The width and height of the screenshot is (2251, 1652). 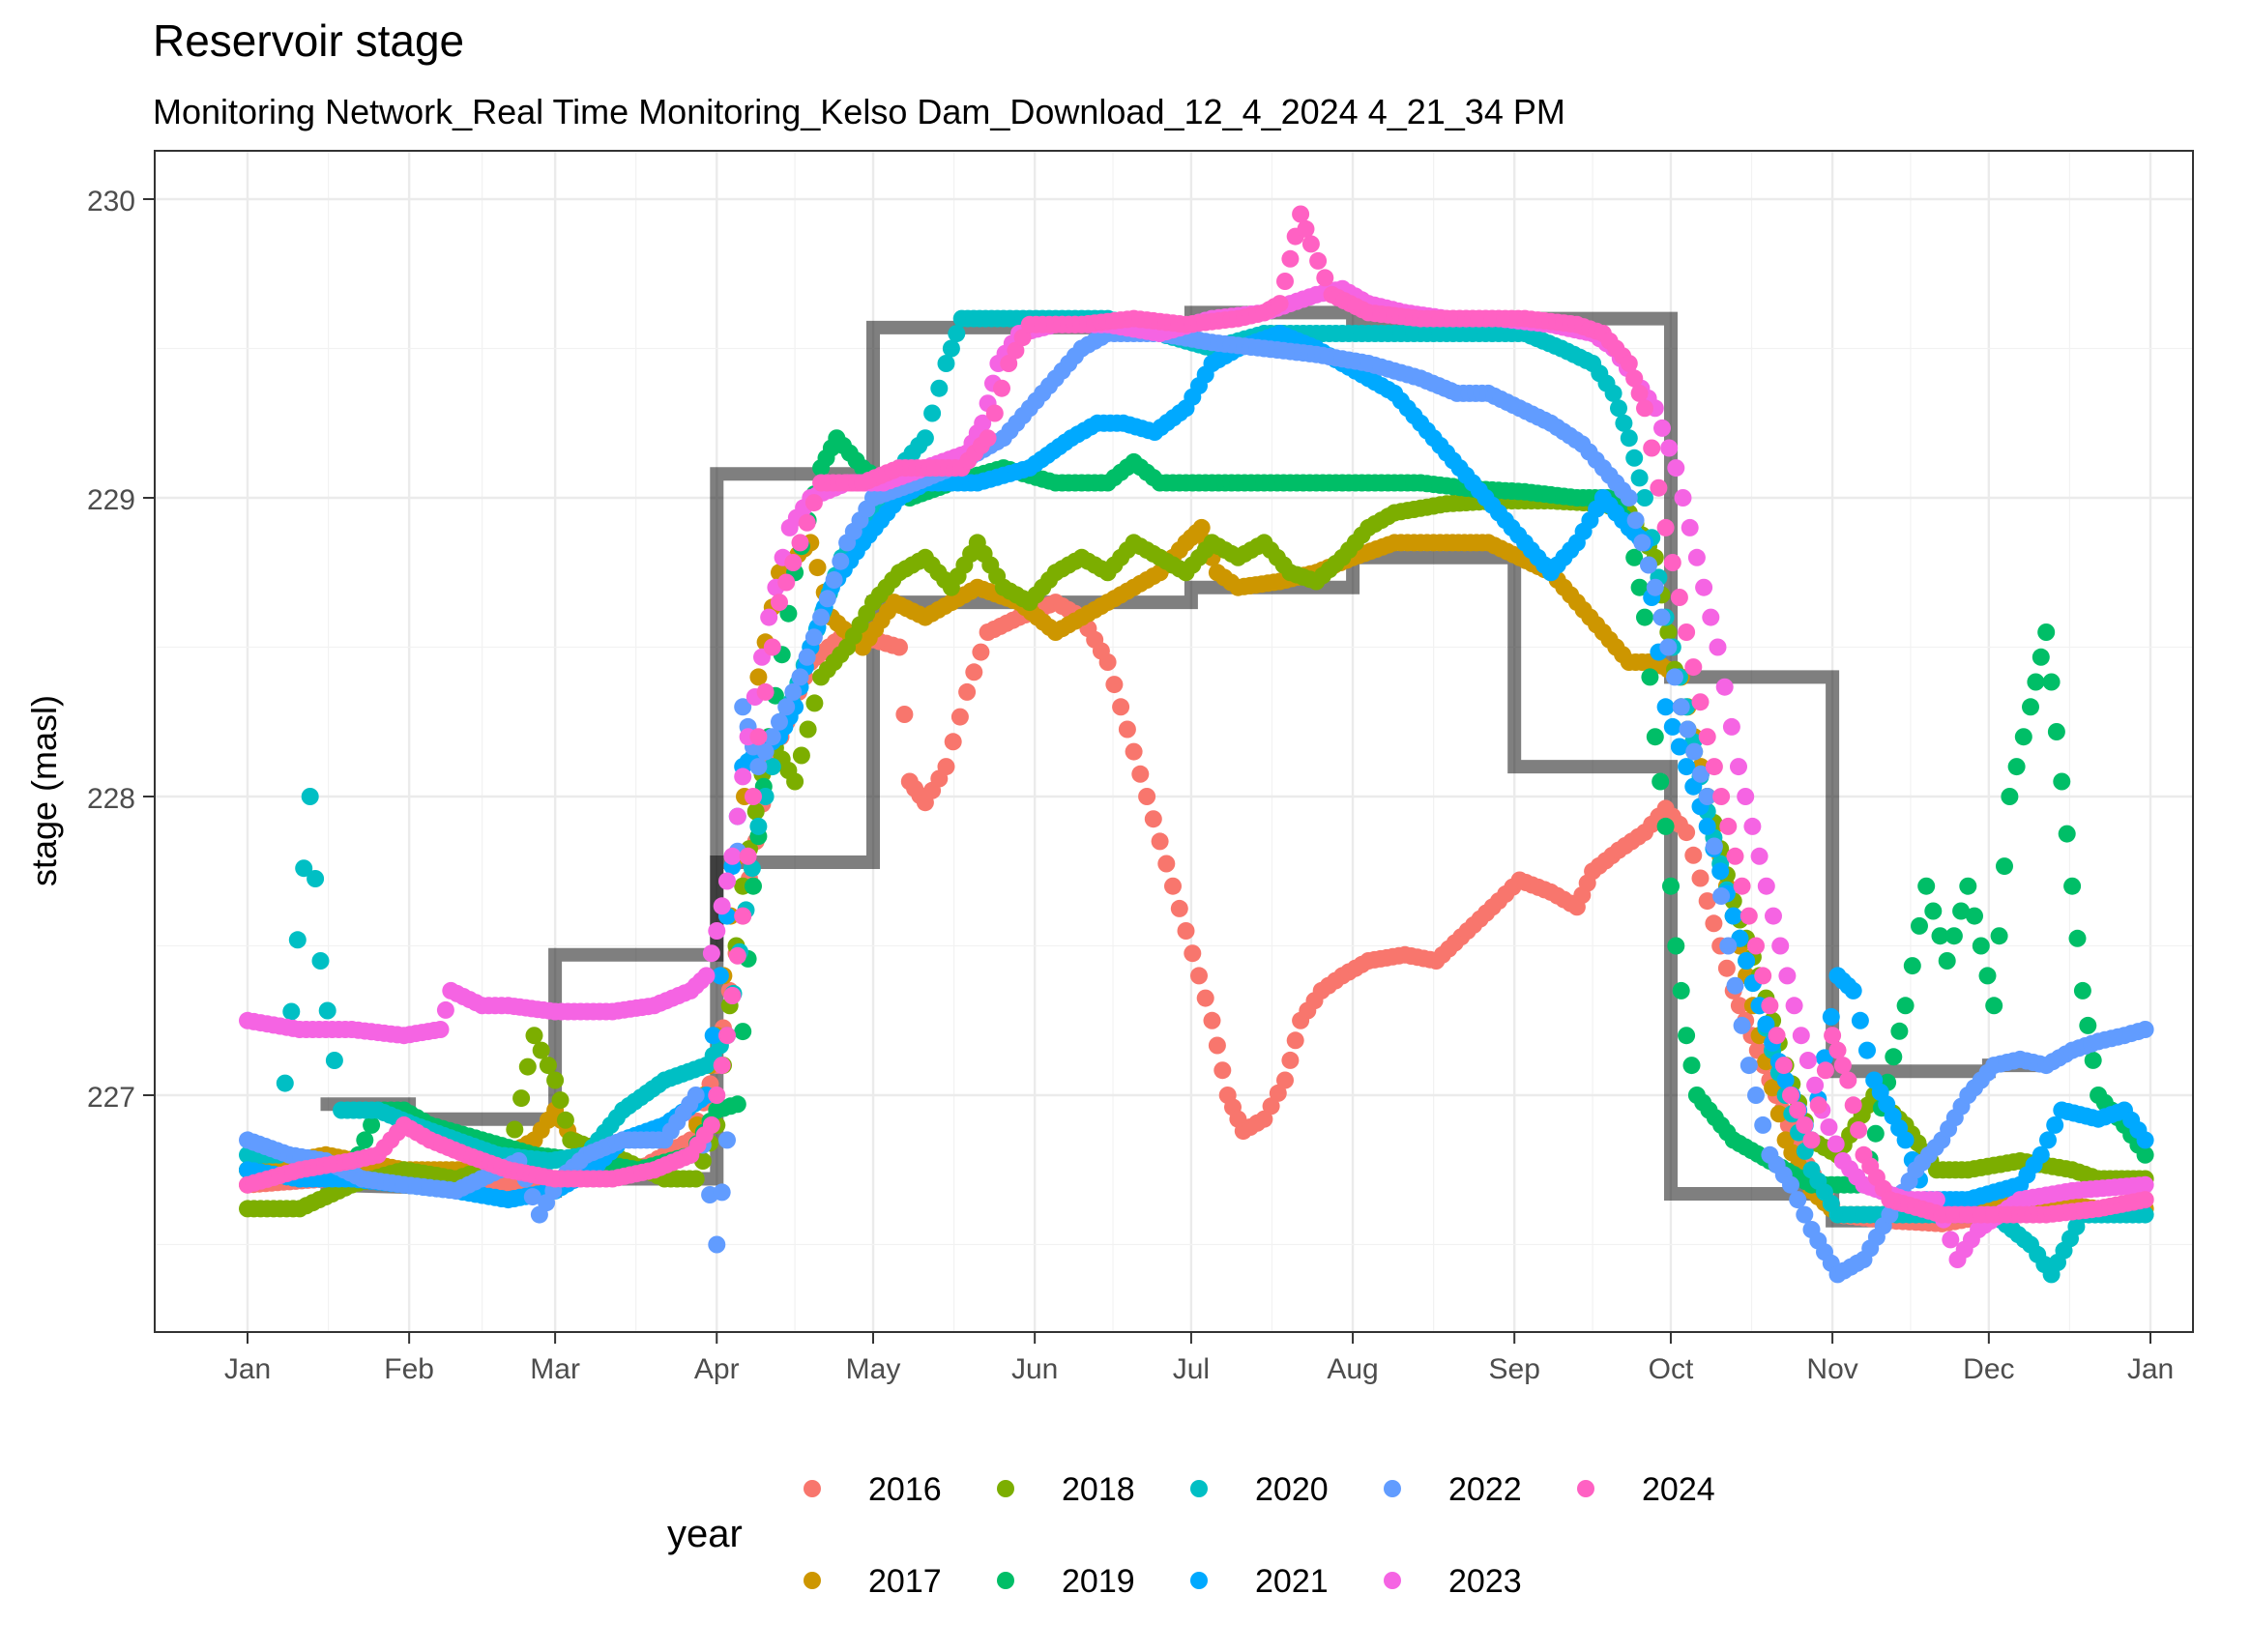 I want to click on x-tick-label: May, so click(x=873, y=1369).